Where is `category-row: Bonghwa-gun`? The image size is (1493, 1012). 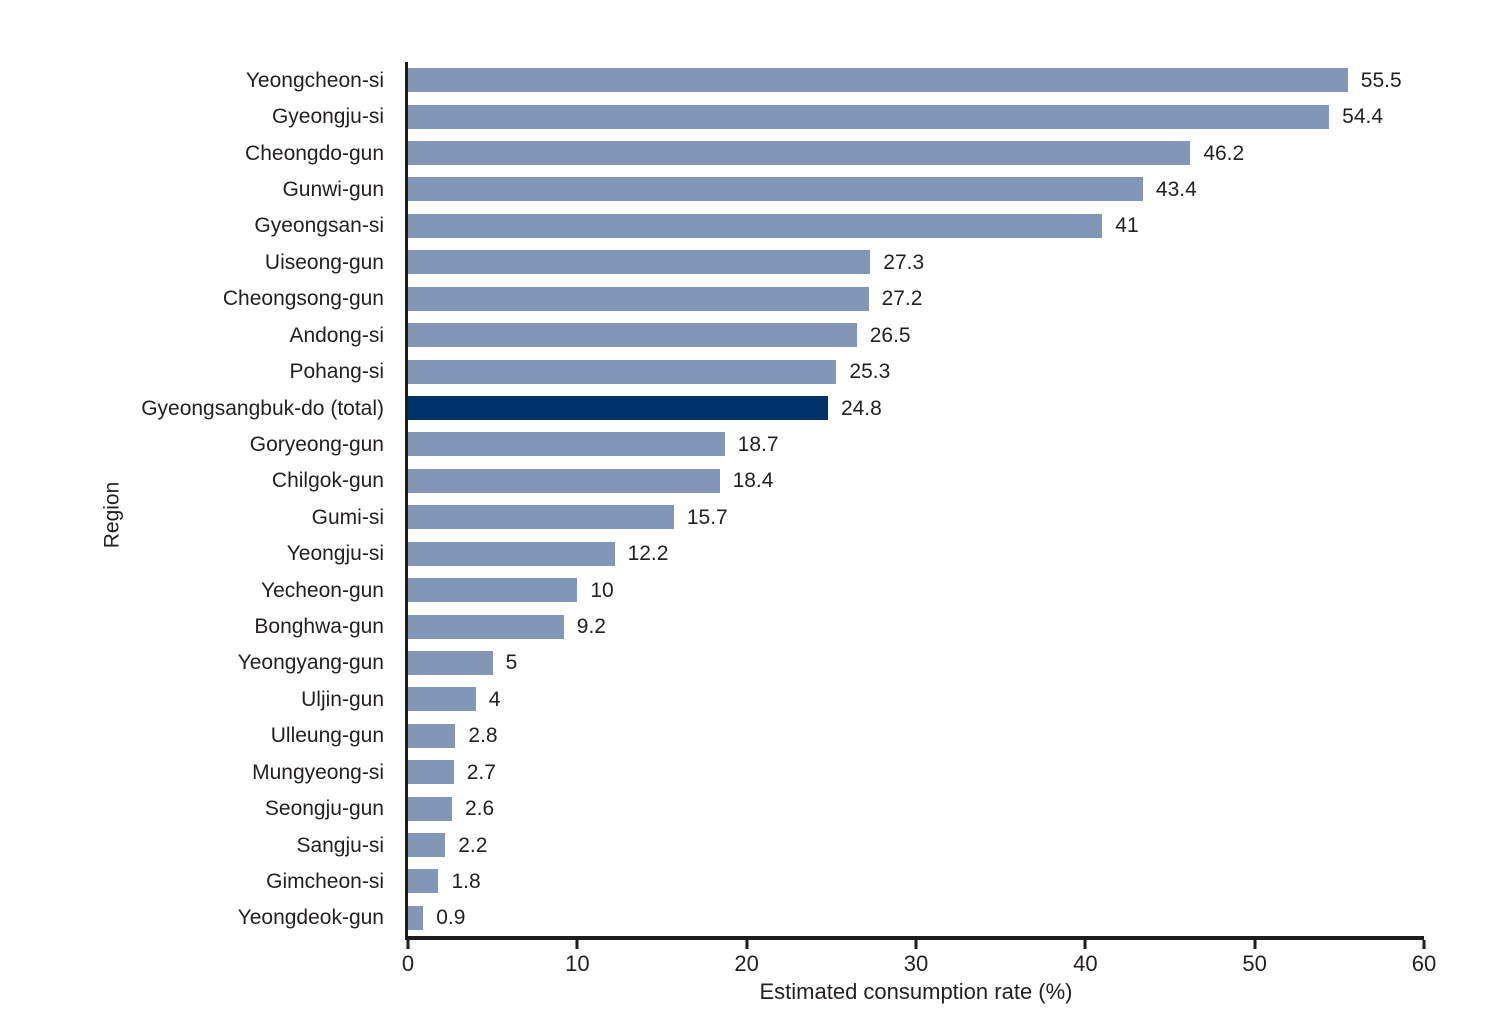 category-row: Bonghwa-gun is located at coordinates (198, 626).